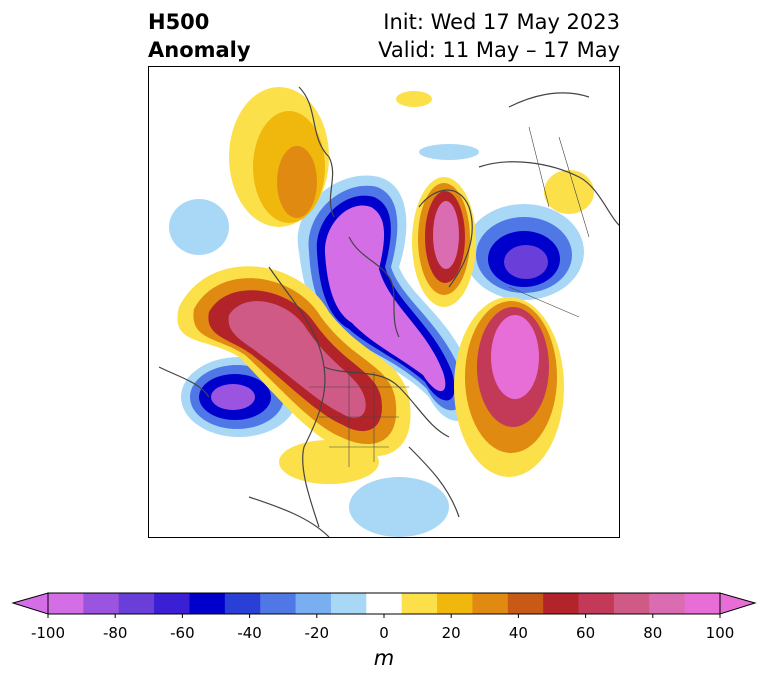  I want to click on negative-anomaly-north-patch, so click(449, 152).